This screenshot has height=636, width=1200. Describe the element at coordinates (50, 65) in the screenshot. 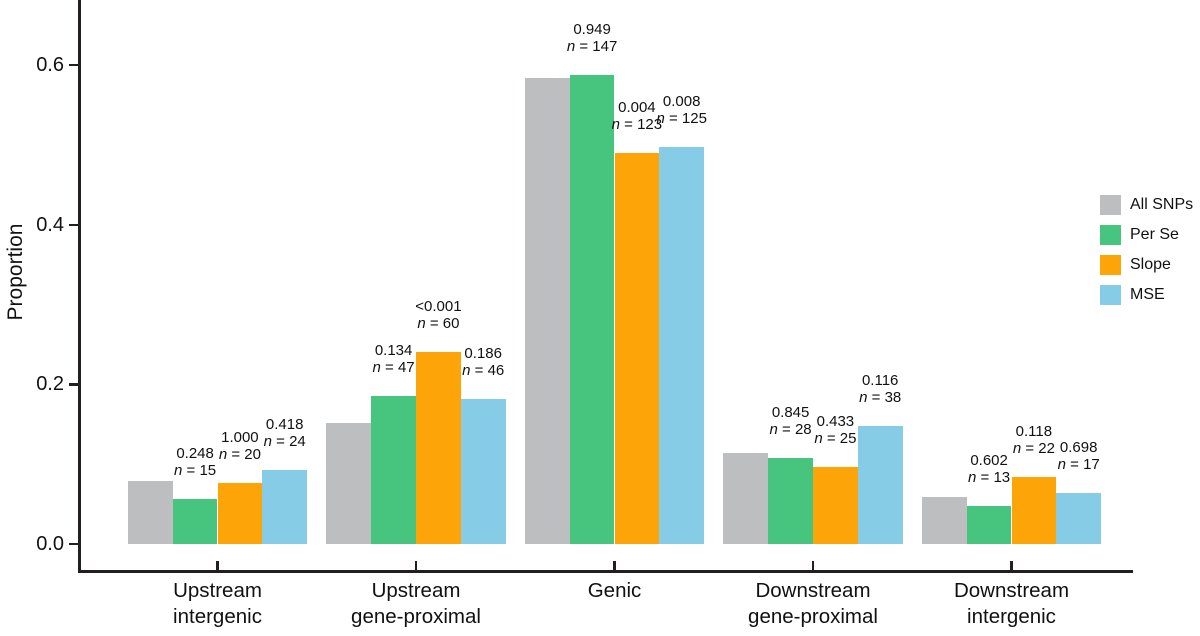

I see `y-tick-label-0.6: 0.6` at that location.